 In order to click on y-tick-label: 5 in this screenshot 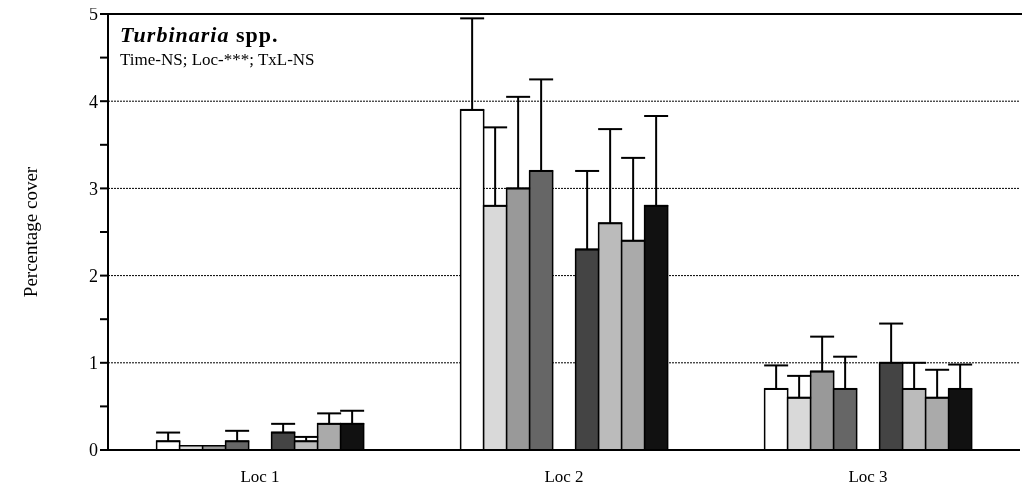, I will do `click(93, 14)`.